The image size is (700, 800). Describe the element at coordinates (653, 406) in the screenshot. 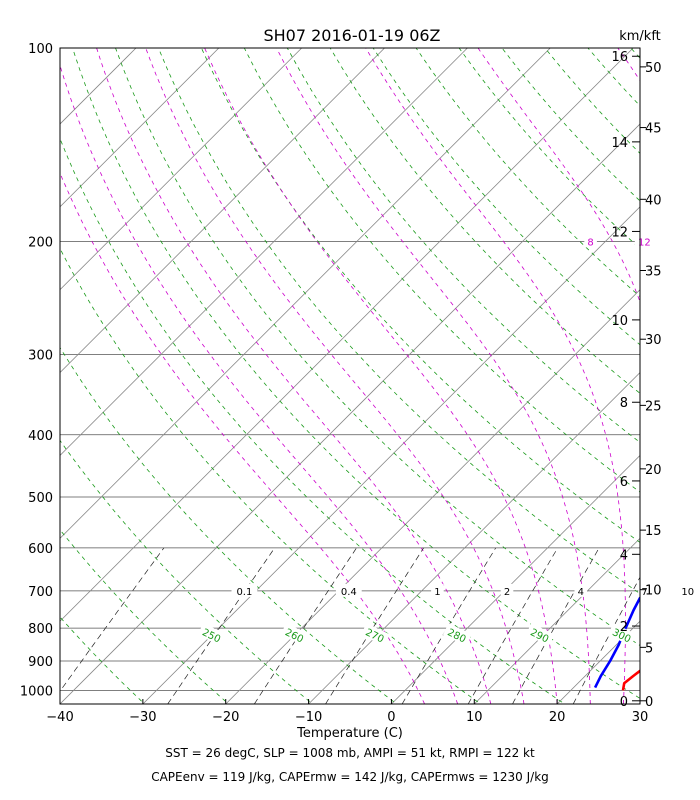

I see `kft-tick-label: 25` at that location.